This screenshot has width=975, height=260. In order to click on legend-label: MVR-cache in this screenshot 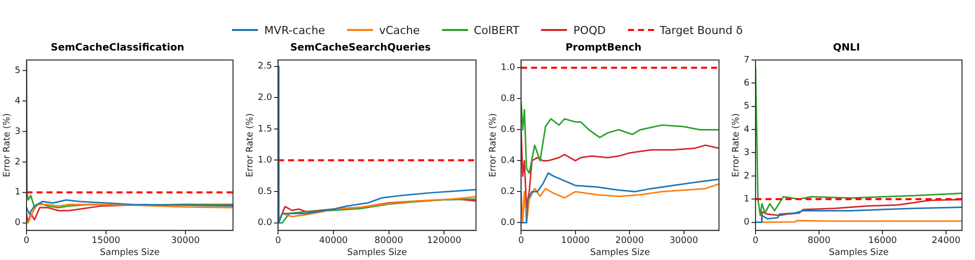, I will do `click(294, 30)`.